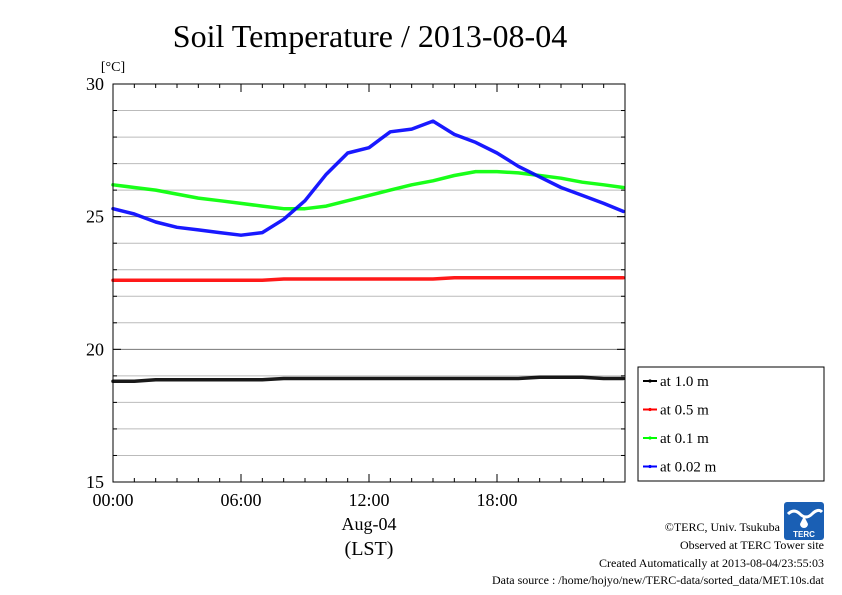 The image size is (842, 595). Describe the element at coordinates (95, 482) in the screenshot. I see `y-tick-label: 15` at that location.